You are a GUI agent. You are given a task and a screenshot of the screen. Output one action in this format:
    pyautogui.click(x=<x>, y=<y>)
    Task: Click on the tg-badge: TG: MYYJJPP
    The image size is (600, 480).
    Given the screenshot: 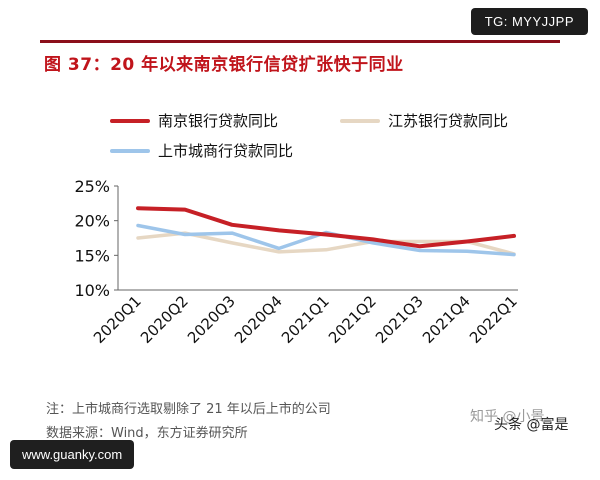 What is the action you would take?
    pyautogui.click(x=529, y=21)
    